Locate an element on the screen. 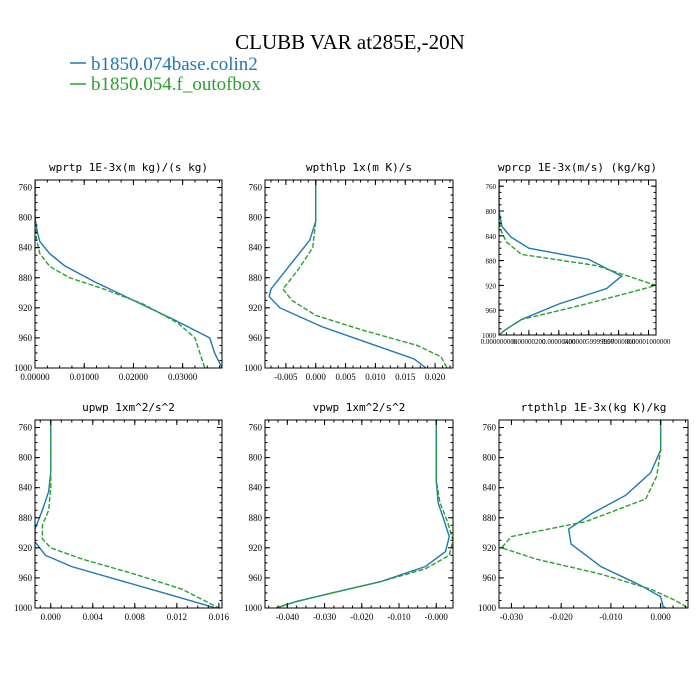  x-tick-label: 0.00000400 is located at coordinates (559, 342).